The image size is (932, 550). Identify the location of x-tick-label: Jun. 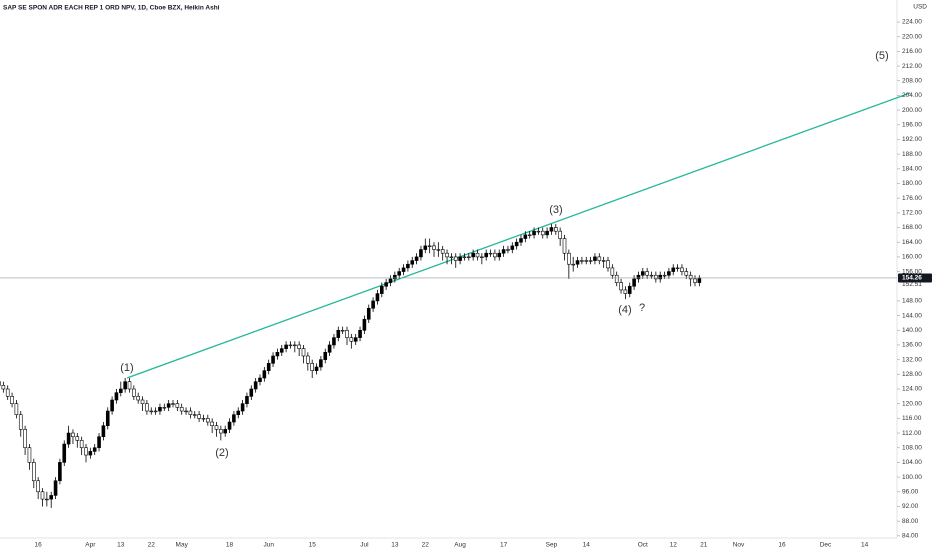
(268, 545).